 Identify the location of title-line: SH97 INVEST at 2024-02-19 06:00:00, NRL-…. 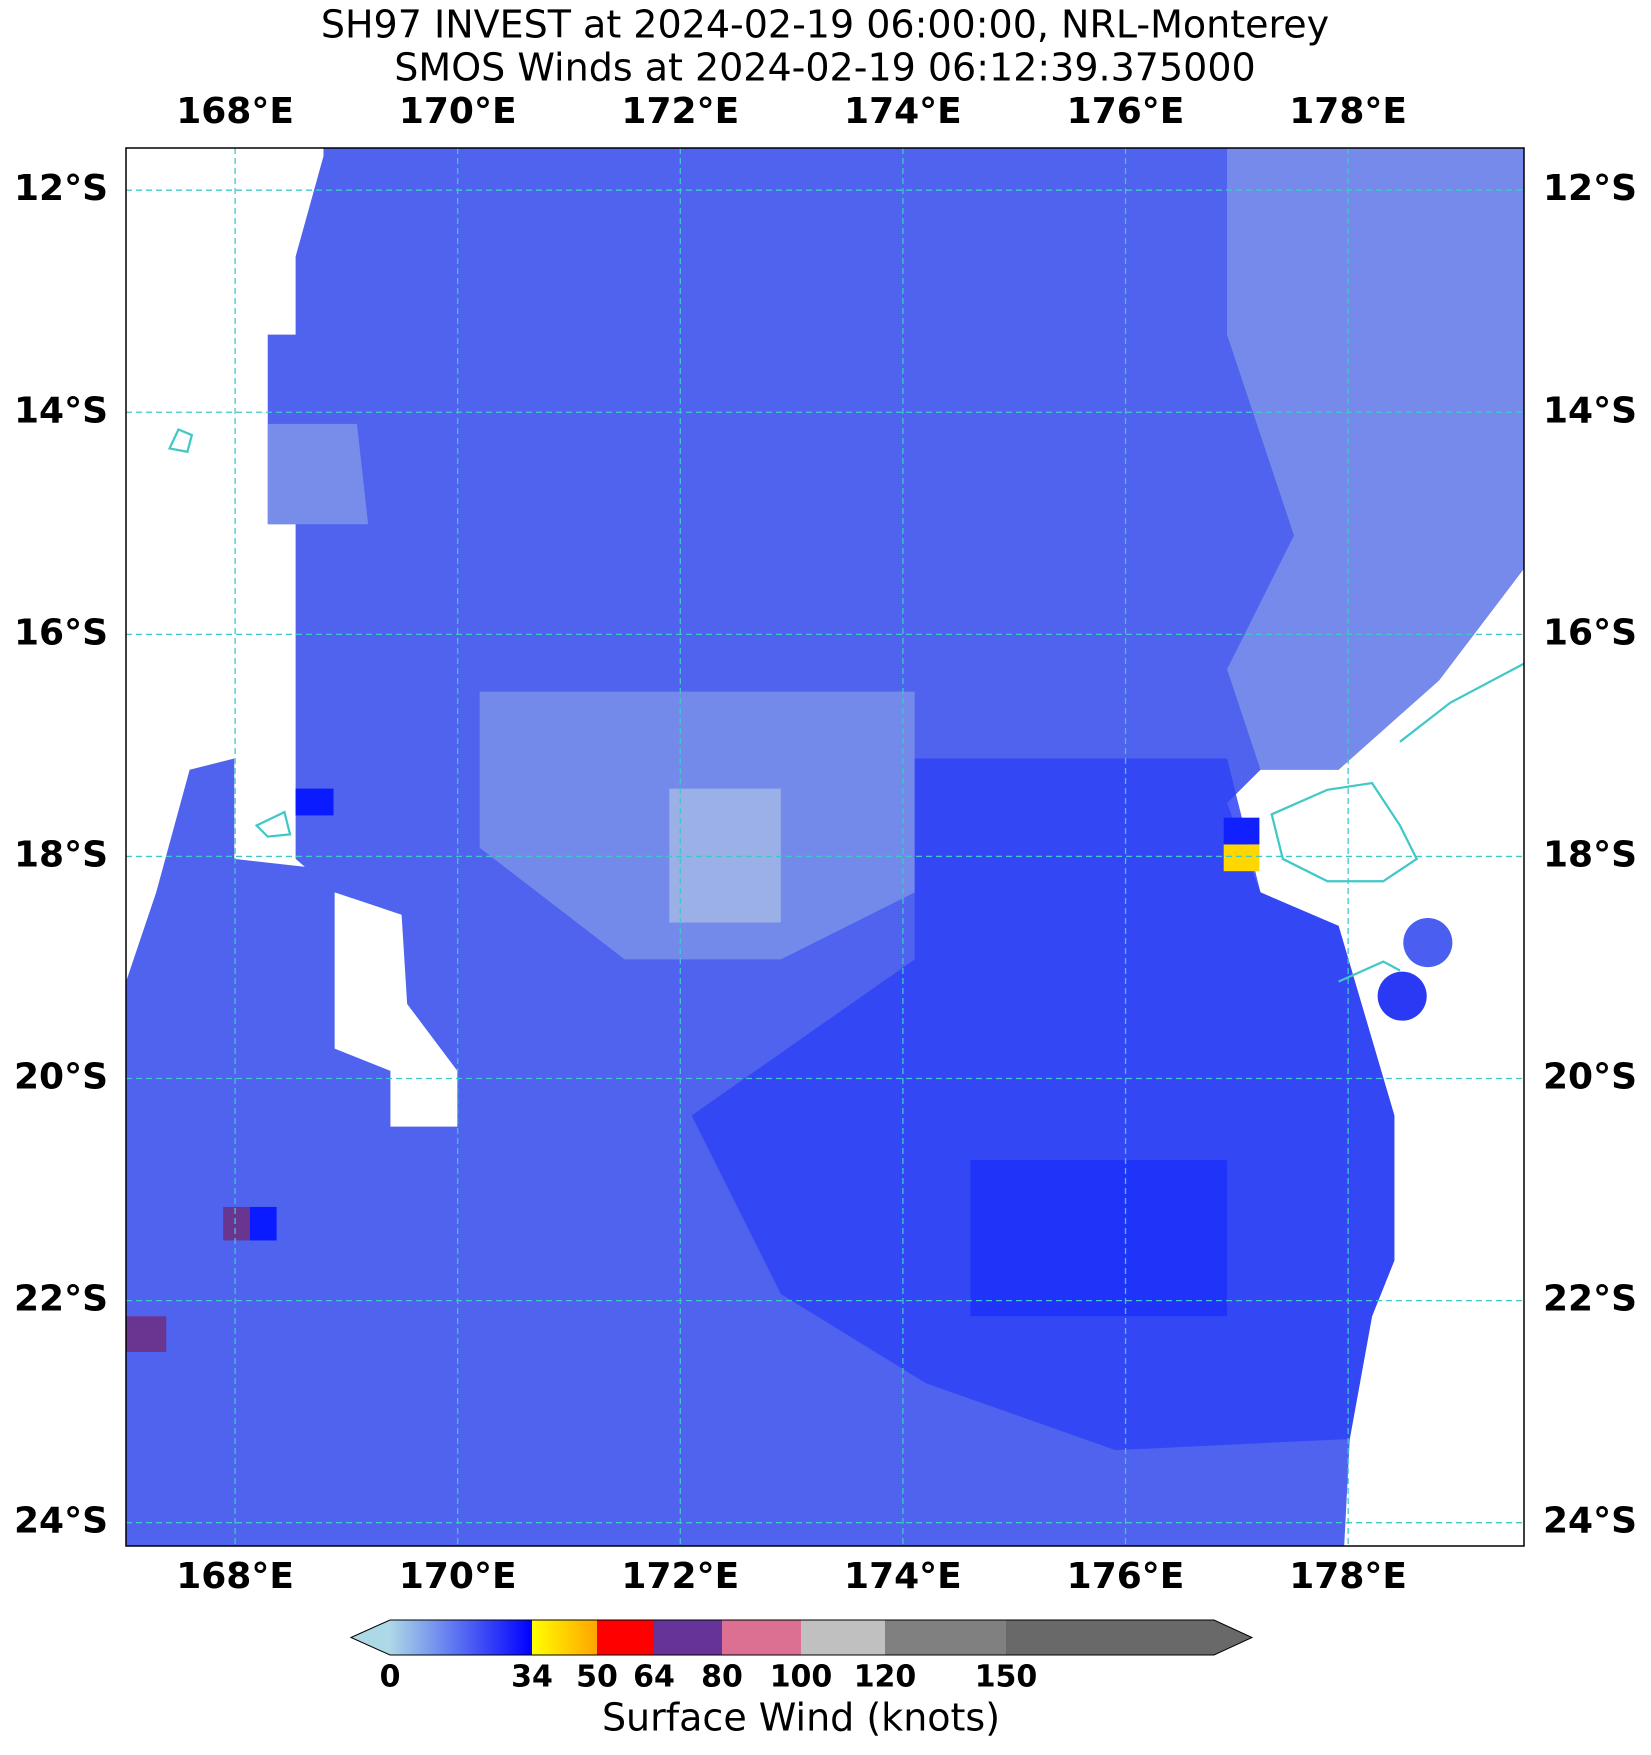
(825, 25).